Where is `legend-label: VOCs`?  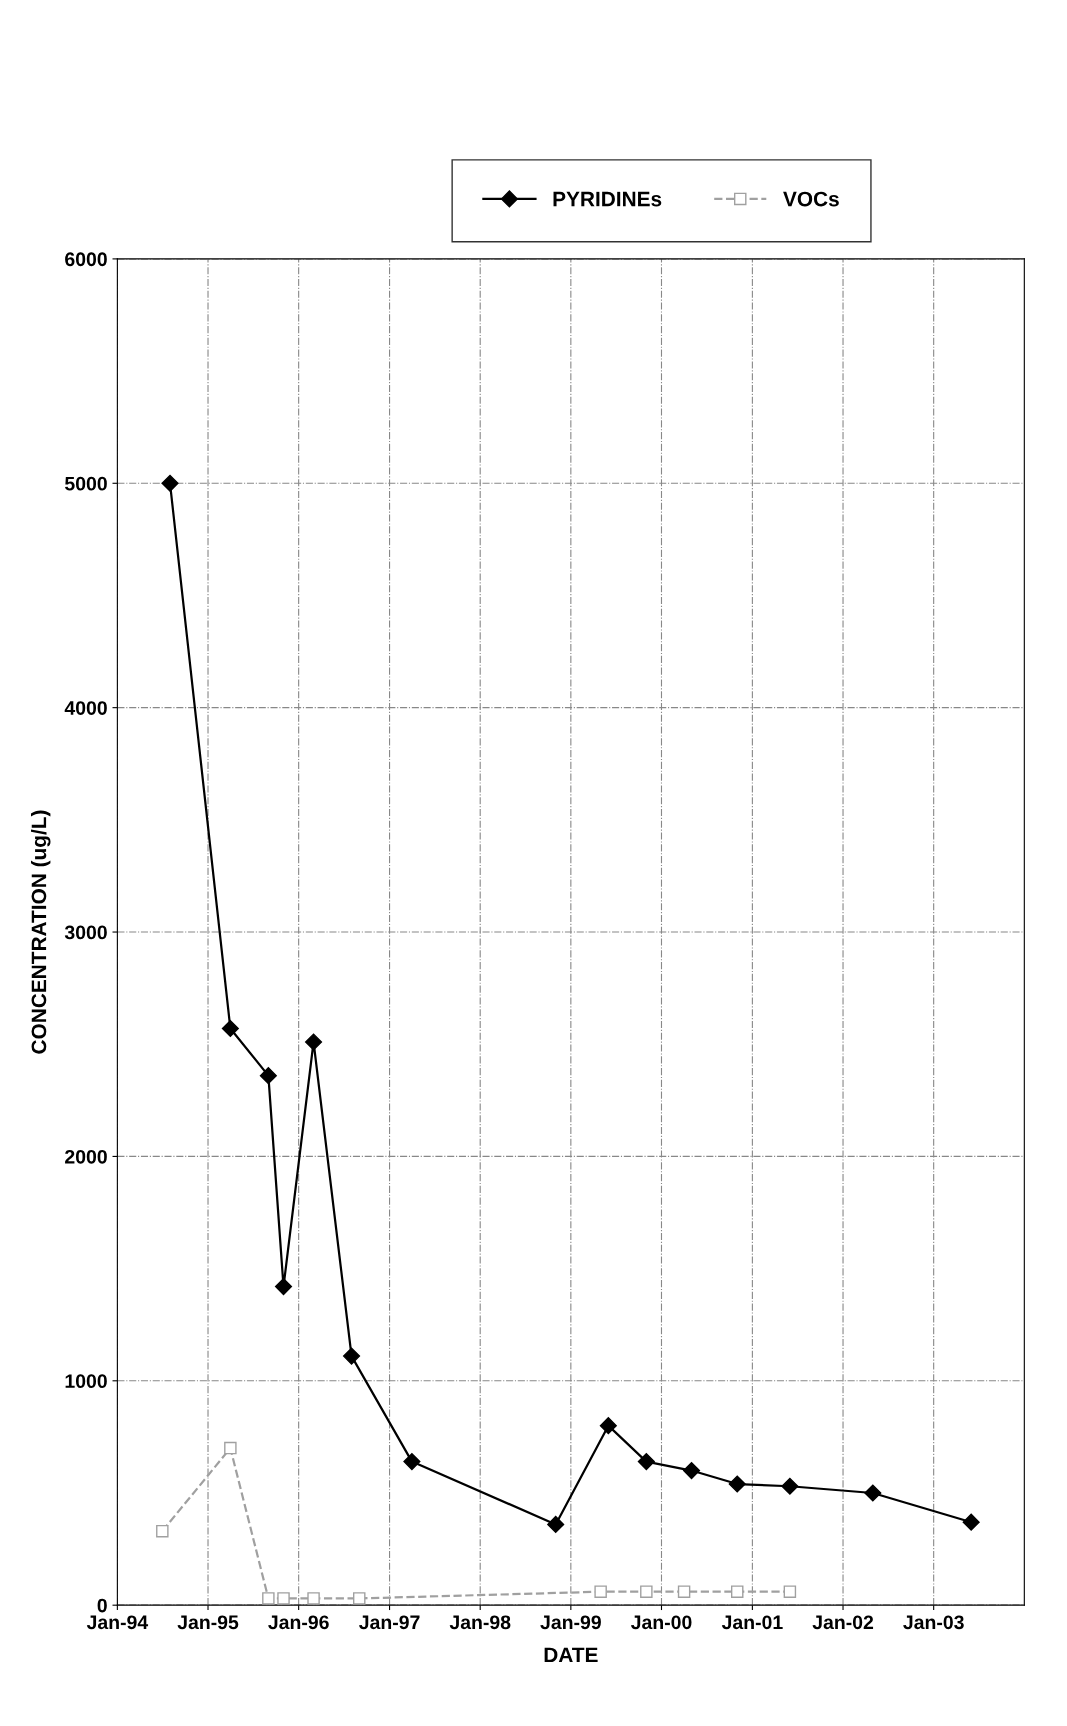 legend-label: VOCs is located at coordinates (811, 199).